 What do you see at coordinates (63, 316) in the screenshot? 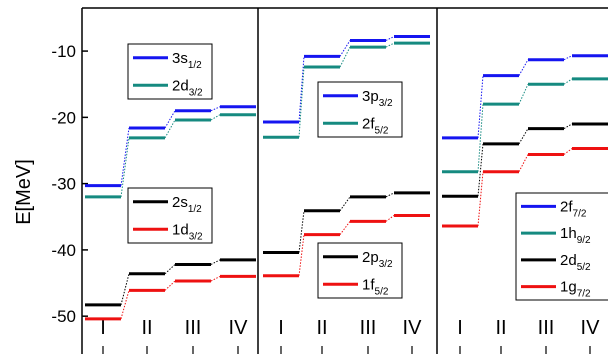
I see `y-tick-label: -50` at bounding box center [63, 316].